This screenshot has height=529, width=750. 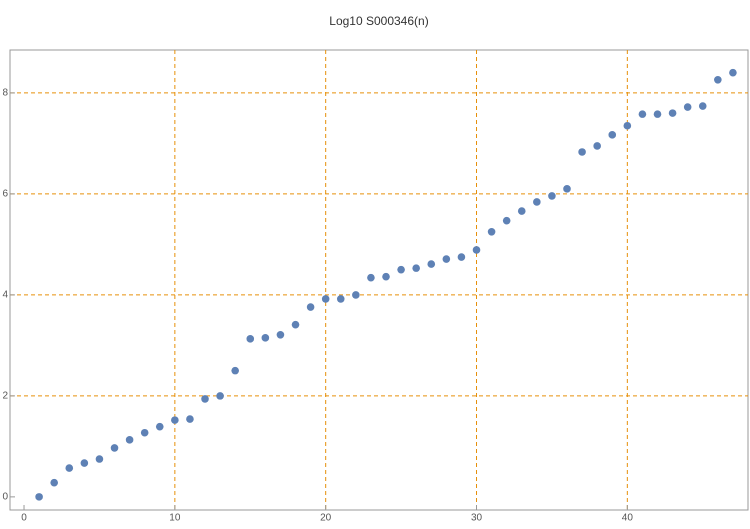 I want to click on x-tick-label: 0, so click(x=24, y=518).